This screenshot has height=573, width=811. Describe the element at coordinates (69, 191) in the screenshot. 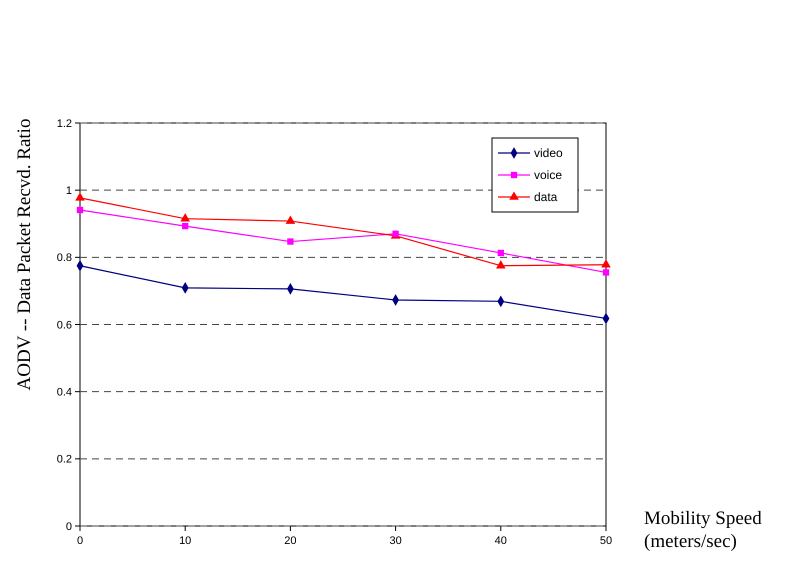

I see `y-tick-label: 1` at that location.